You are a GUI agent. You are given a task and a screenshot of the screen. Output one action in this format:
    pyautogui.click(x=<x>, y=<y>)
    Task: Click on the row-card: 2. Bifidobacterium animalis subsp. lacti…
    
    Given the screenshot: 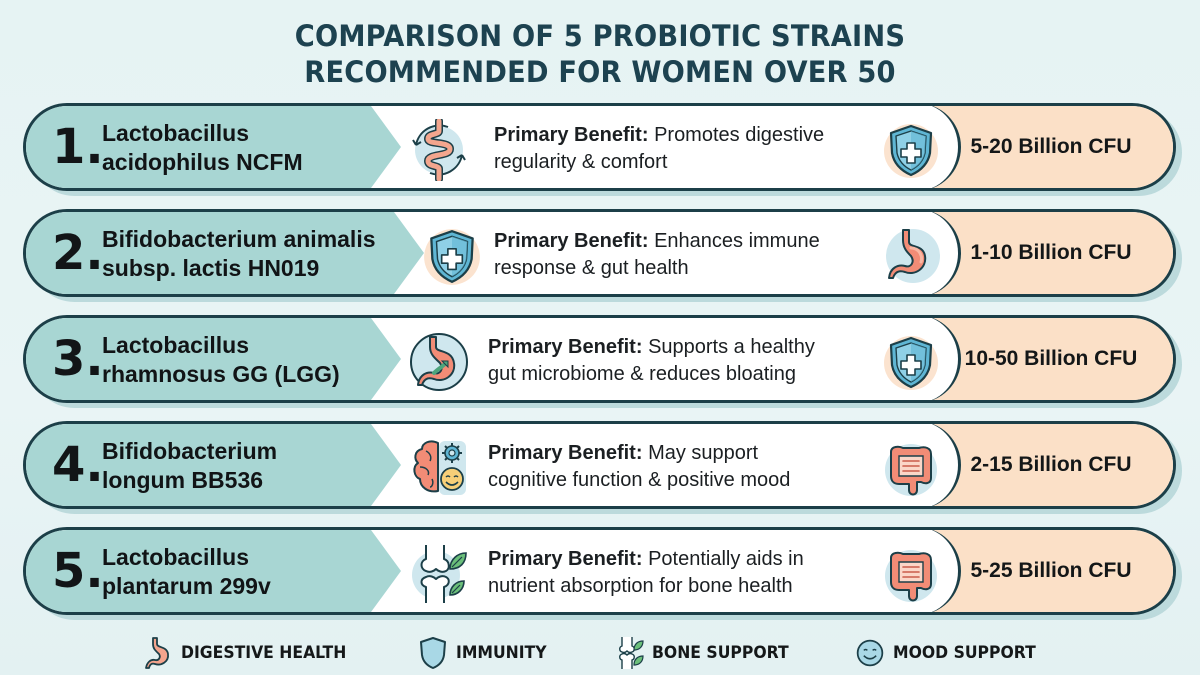 What is the action you would take?
    pyautogui.click(x=599, y=253)
    